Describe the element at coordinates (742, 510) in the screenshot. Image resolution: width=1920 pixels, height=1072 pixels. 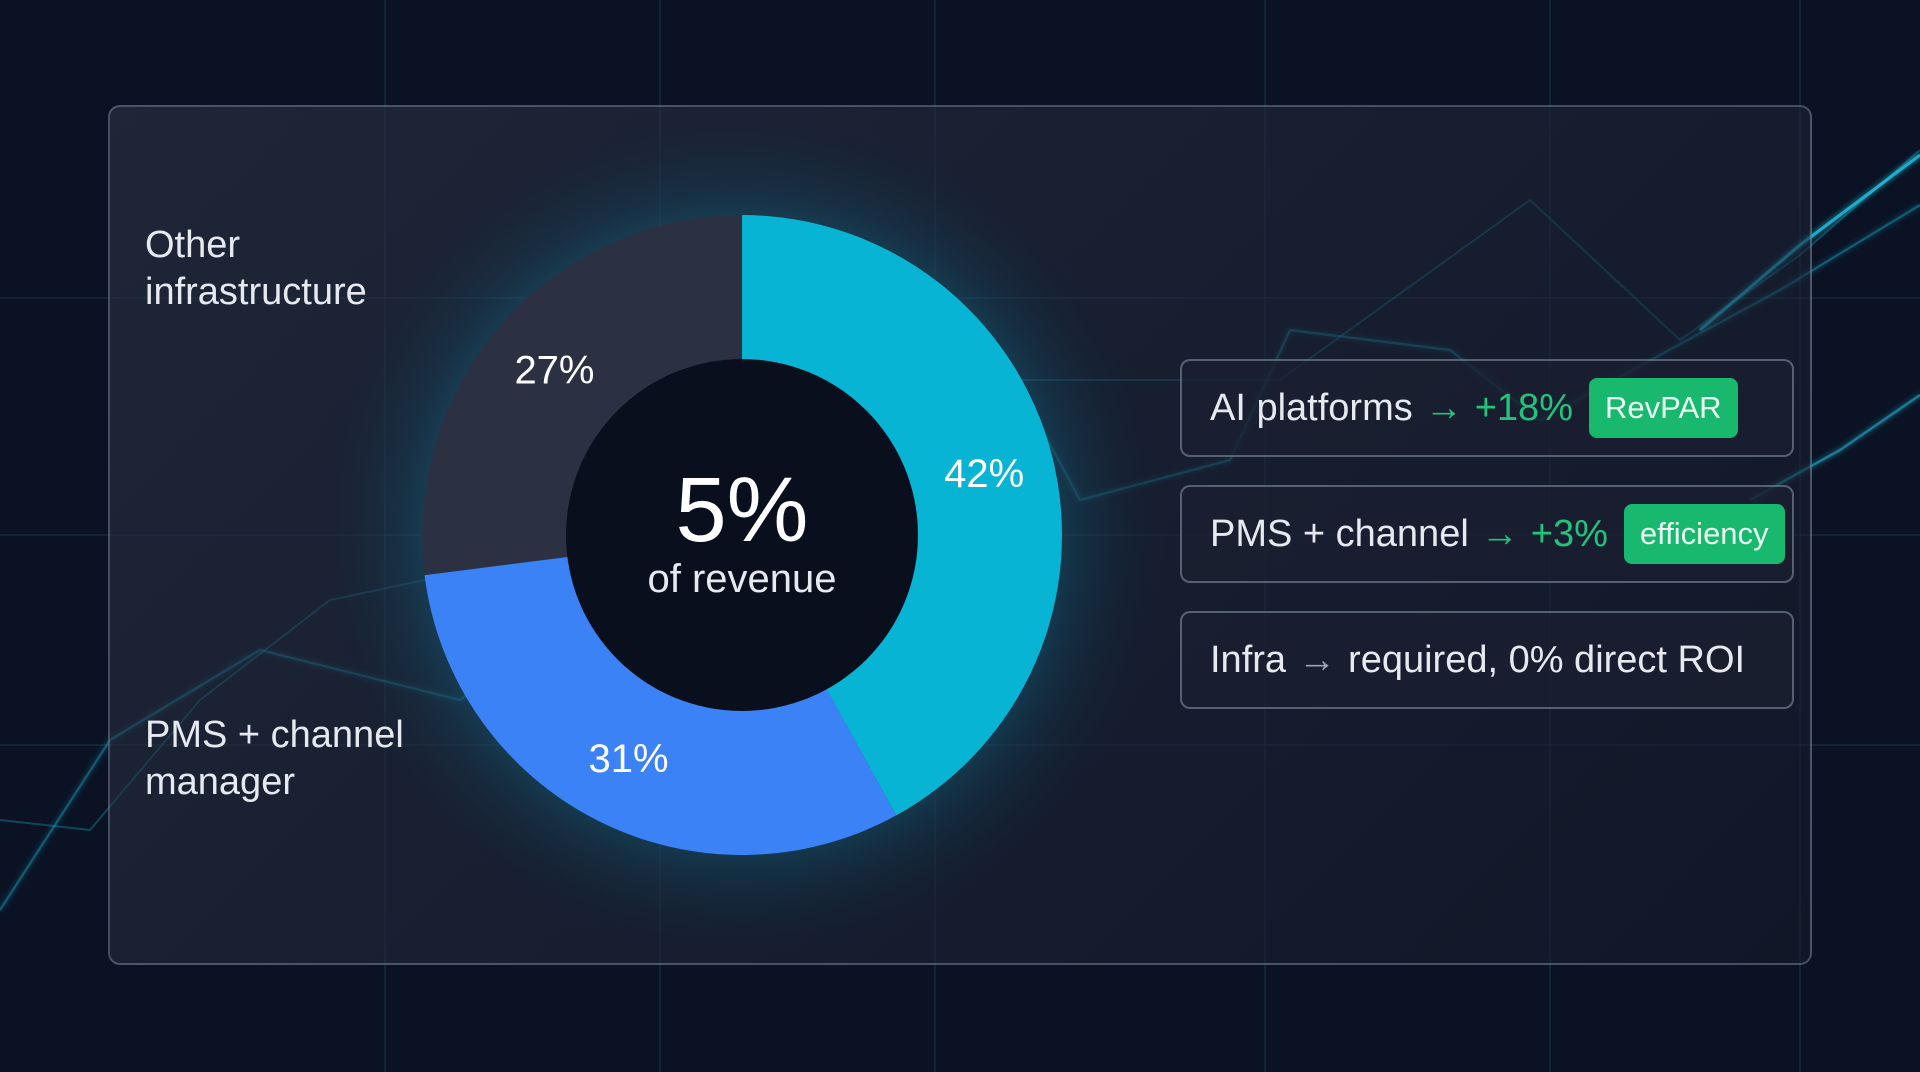
I see `center-value: 5%` at that location.